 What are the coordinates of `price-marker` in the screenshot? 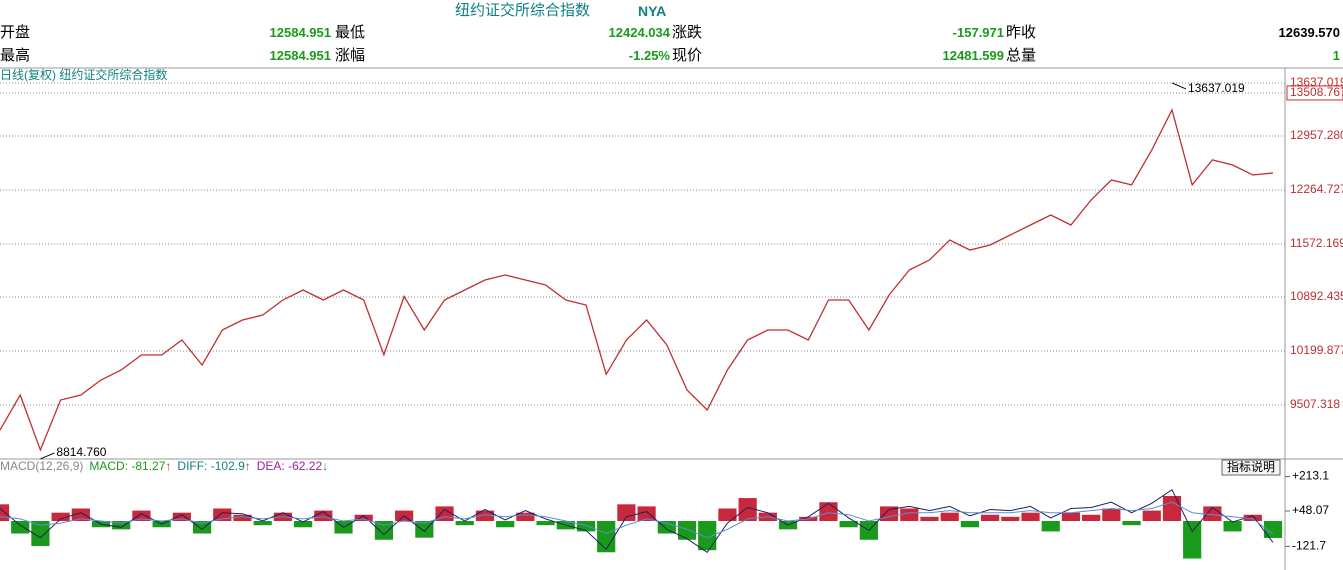 It's located at (1314, 93).